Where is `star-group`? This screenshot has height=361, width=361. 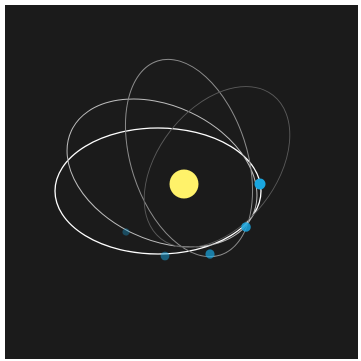
star-group is located at coordinates (184, 184).